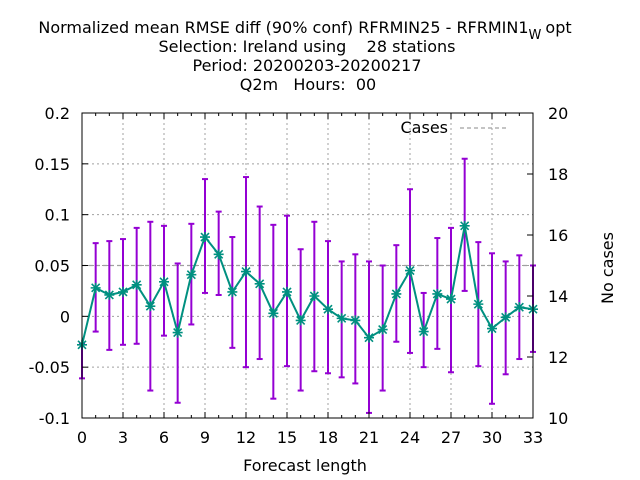 Image resolution: width=640 pixels, height=480 pixels. Describe the element at coordinates (57, 215) in the screenshot. I see `y-tick-label: 0.1` at that location.